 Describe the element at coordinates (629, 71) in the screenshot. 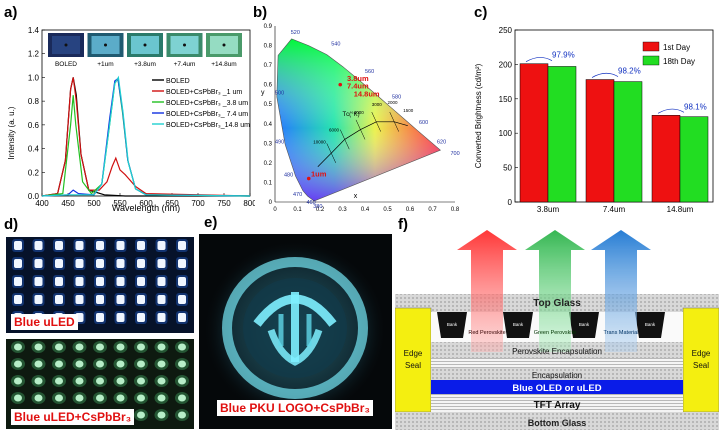

I see `retention-label-1: 98.2%` at that location.